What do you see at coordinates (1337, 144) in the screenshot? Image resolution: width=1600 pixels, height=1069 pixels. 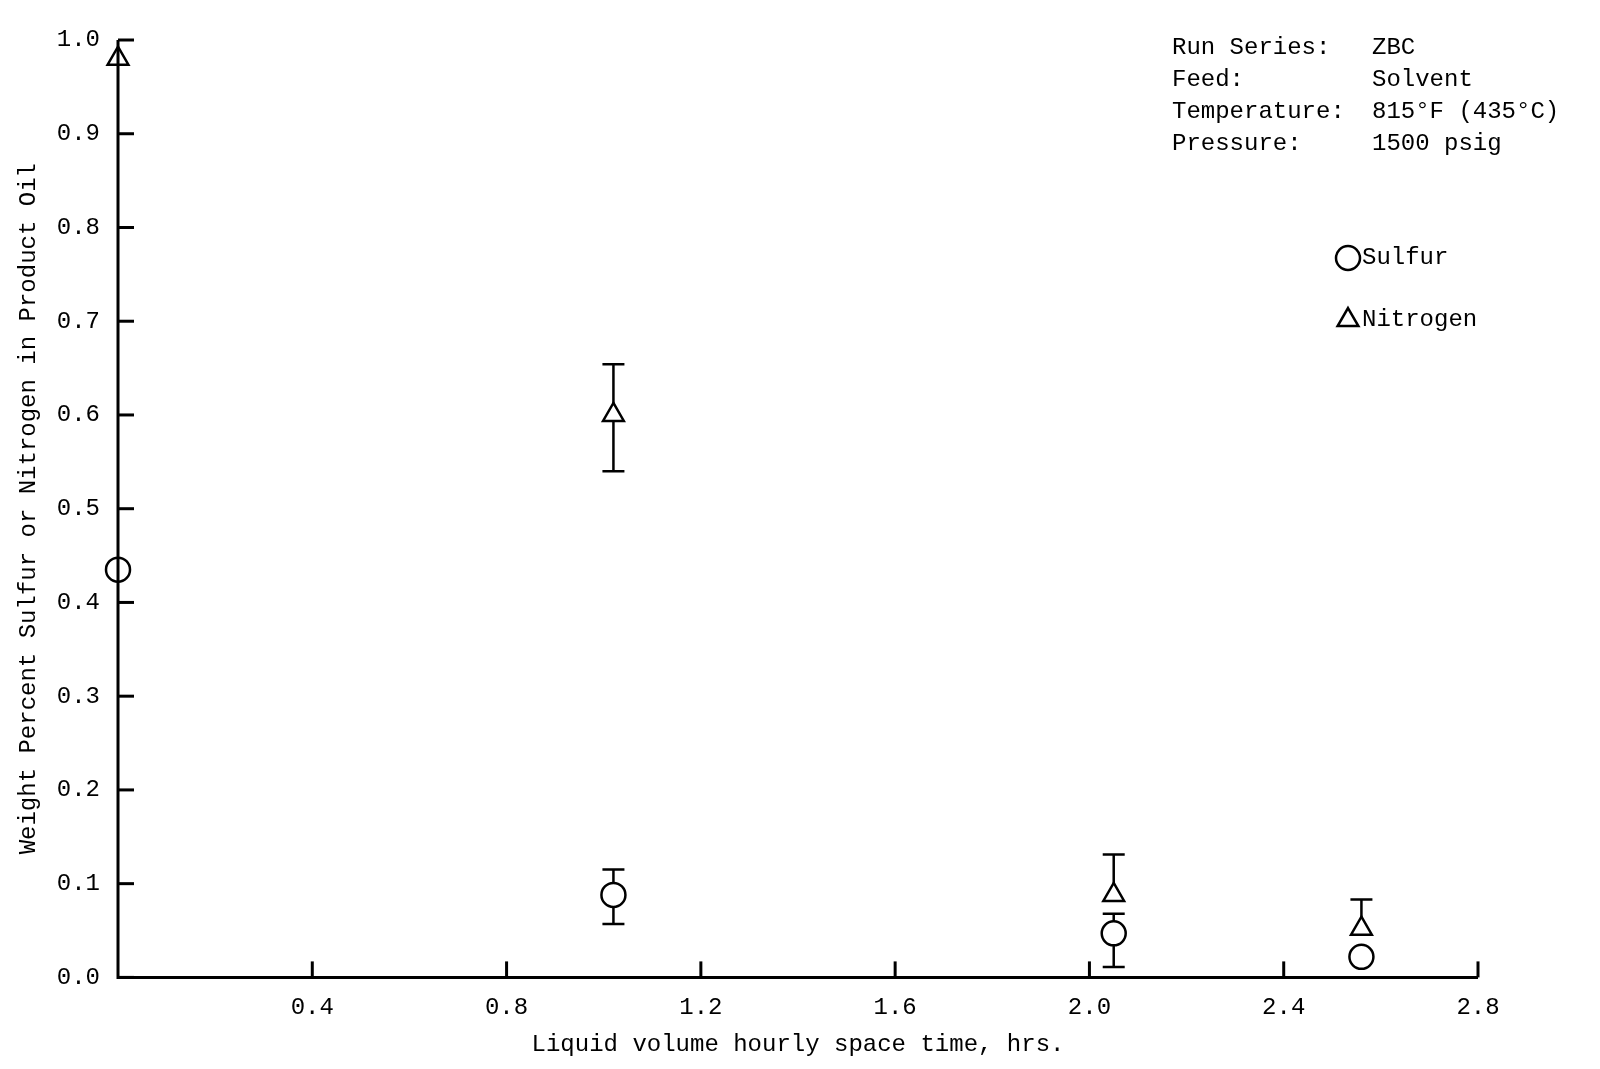 I see `text: Pressure: 1500 psig` at bounding box center [1337, 144].